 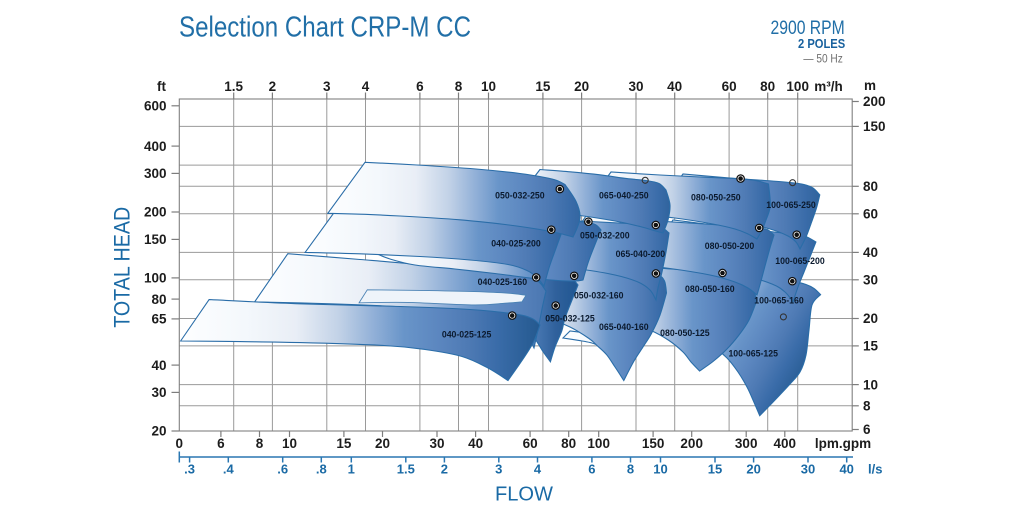 What do you see at coordinates (155, 106) in the screenshot?
I see `svg-text: 600` at bounding box center [155, 106].